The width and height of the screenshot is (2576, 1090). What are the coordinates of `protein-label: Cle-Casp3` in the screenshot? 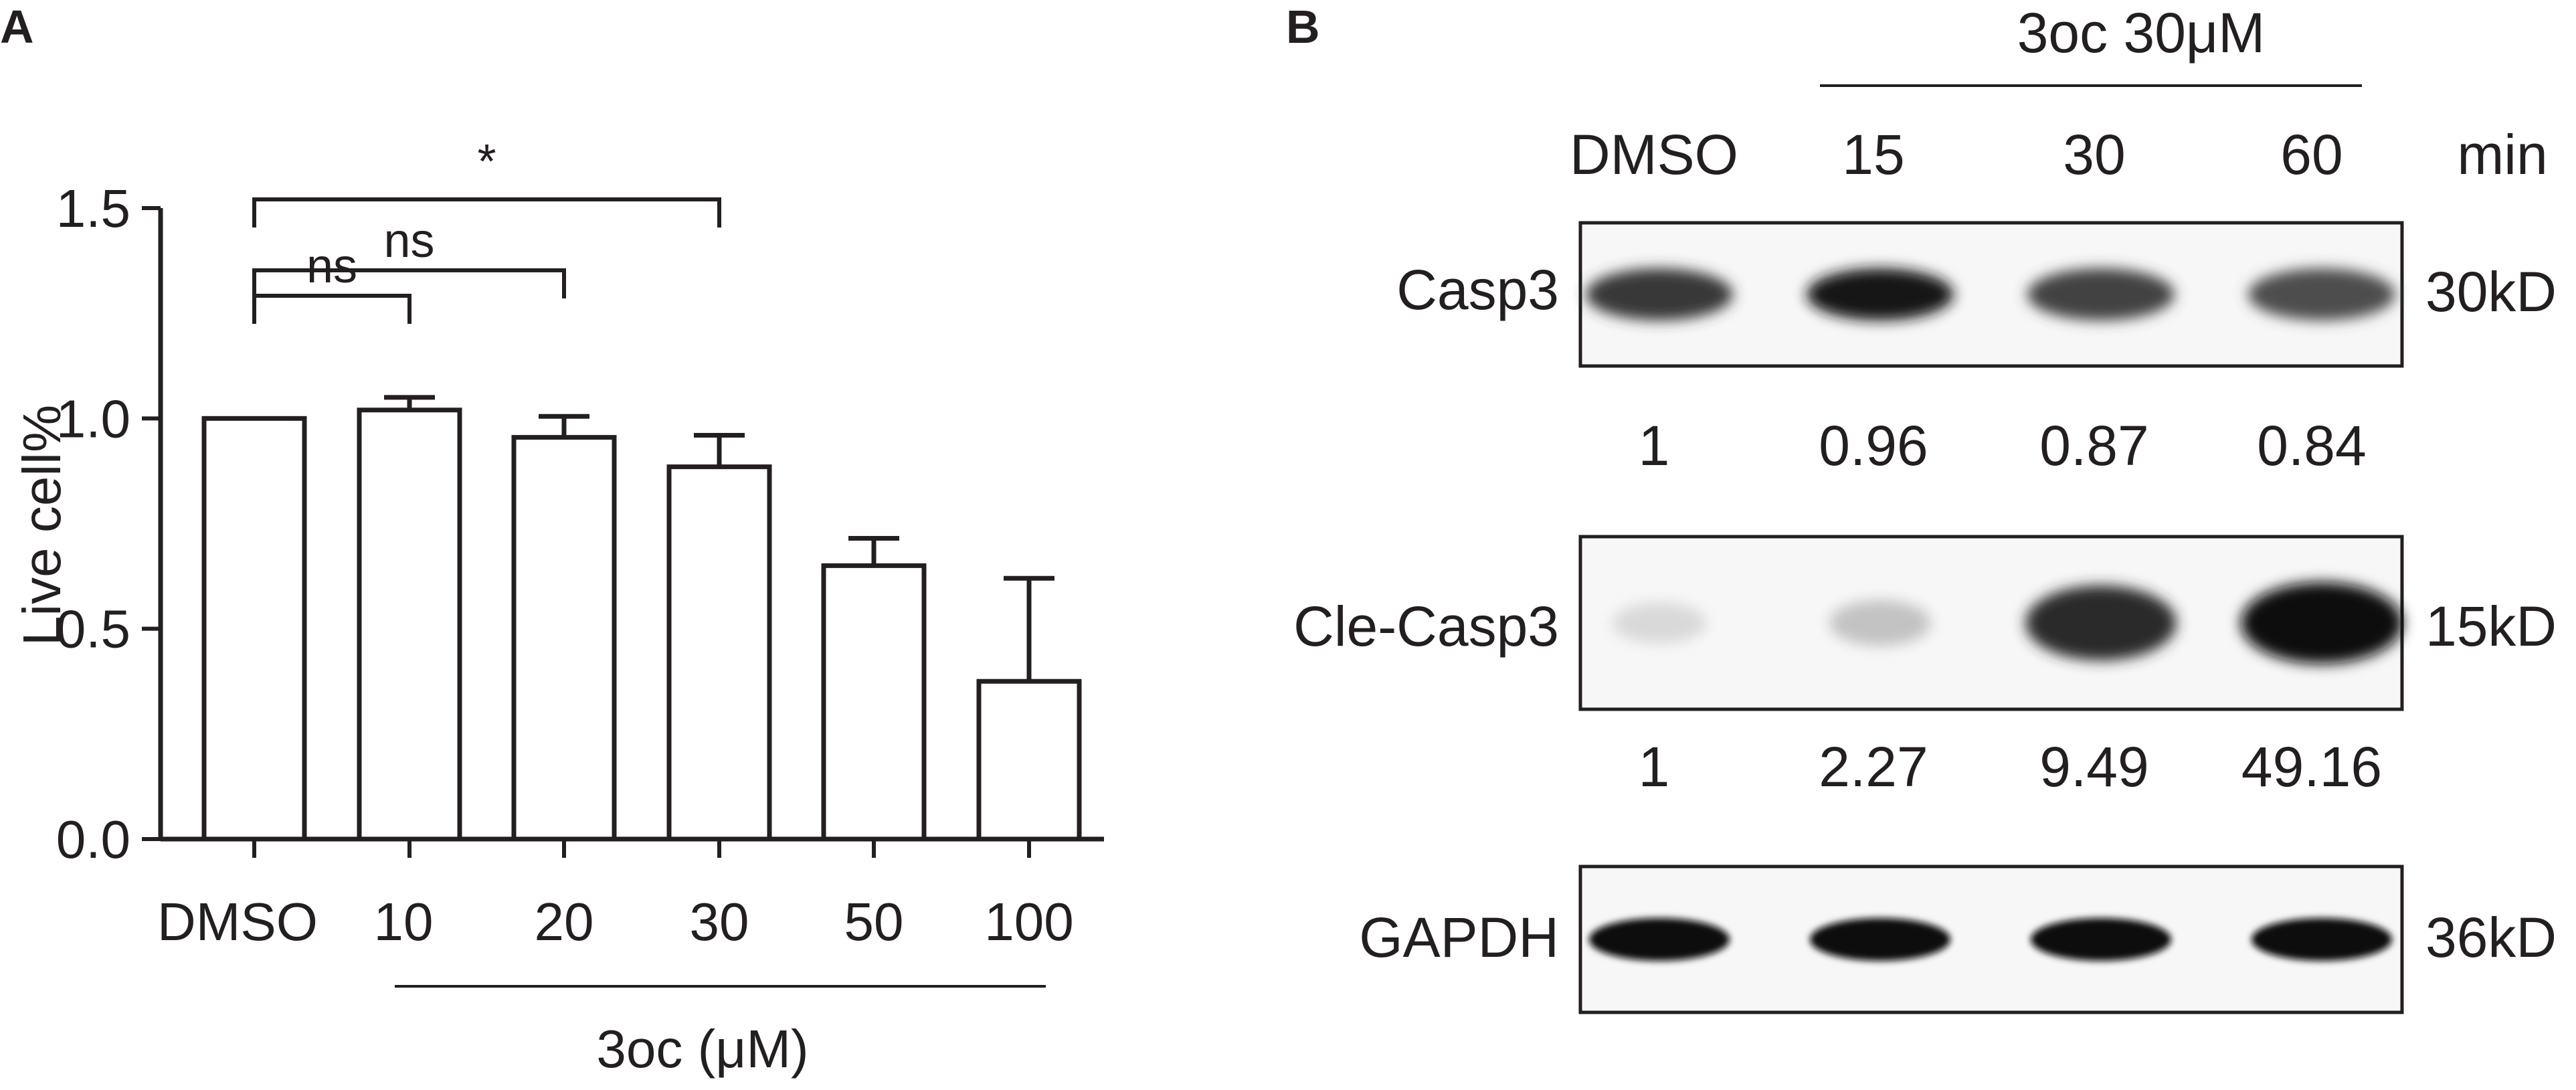 It's located at (1426, 626).